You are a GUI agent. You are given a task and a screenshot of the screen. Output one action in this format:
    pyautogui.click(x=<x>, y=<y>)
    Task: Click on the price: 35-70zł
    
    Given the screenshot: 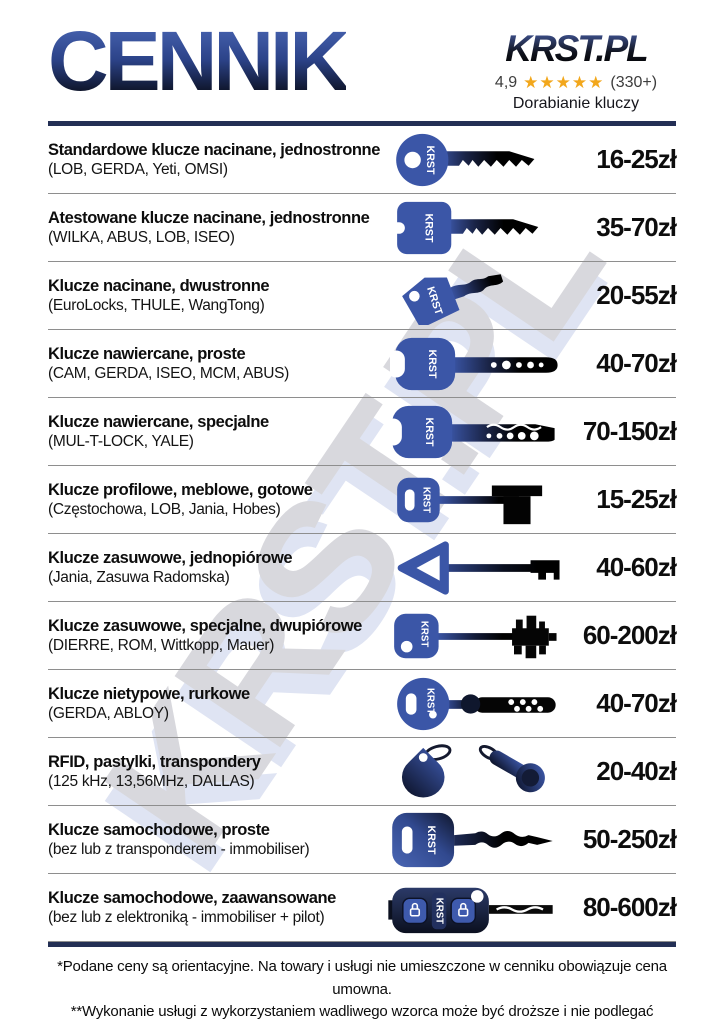 What is the action you would take?
    pyautogui.click(x=636, y=227)
    